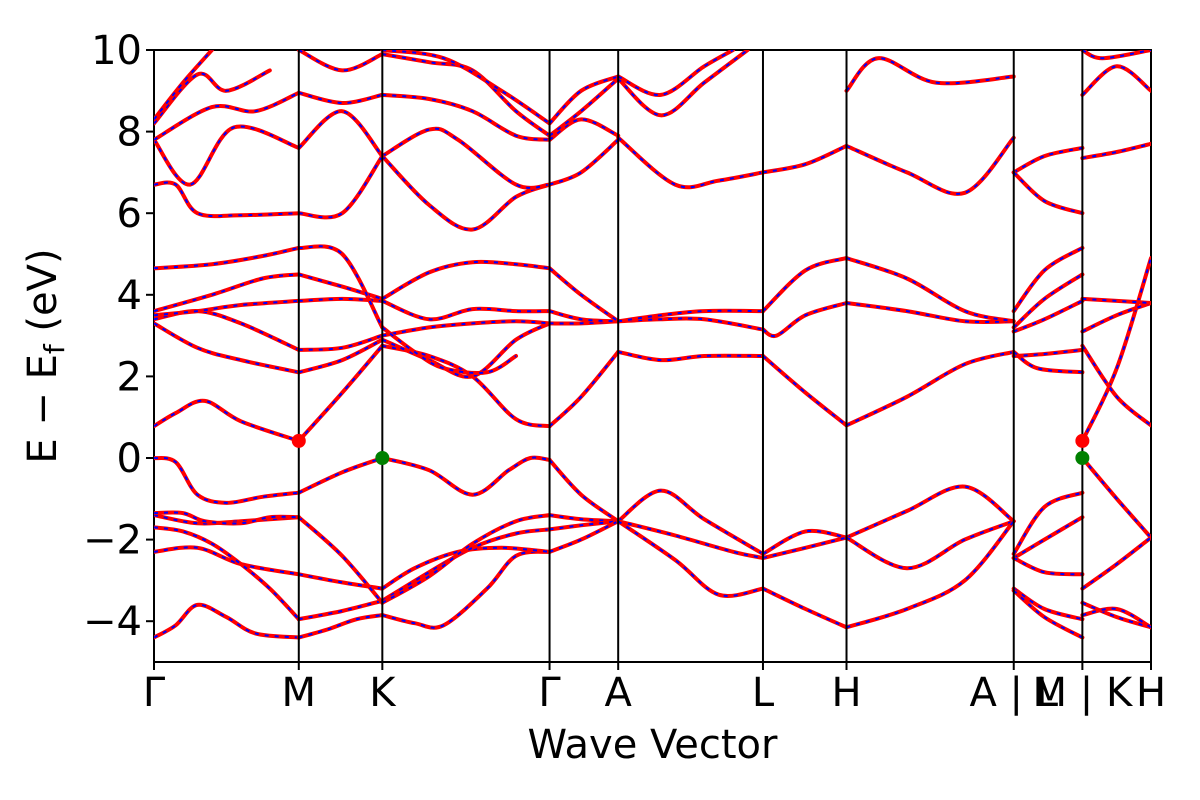 This screenshot has width=1200, height=800. What do you see at coordinates (129, 459) in the screenshot?
I see `y-tick-label: 0` at bounding box center [129, 459].